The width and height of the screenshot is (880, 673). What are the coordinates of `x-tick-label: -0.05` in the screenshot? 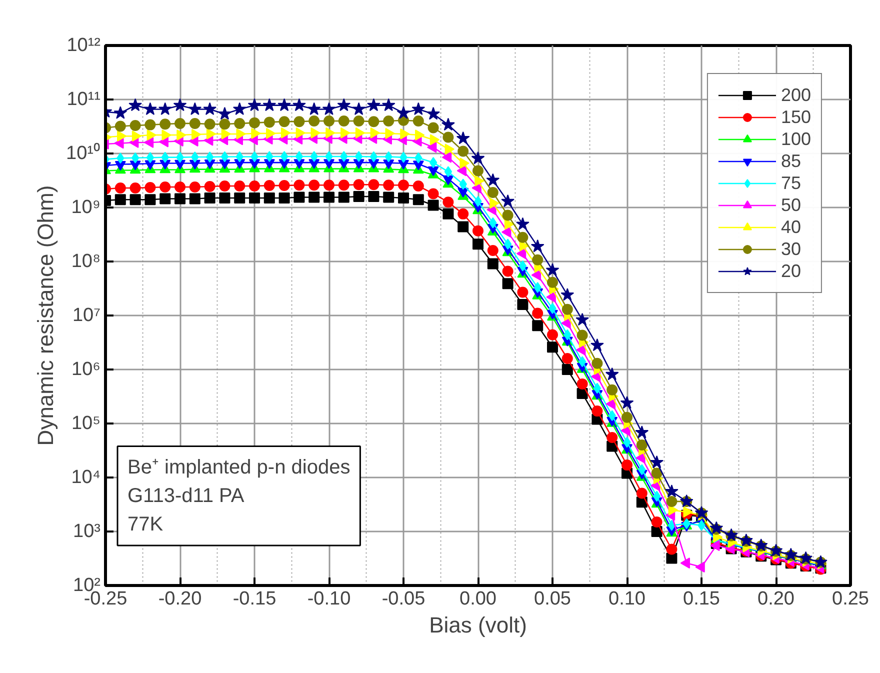 It's located at (404, 599).